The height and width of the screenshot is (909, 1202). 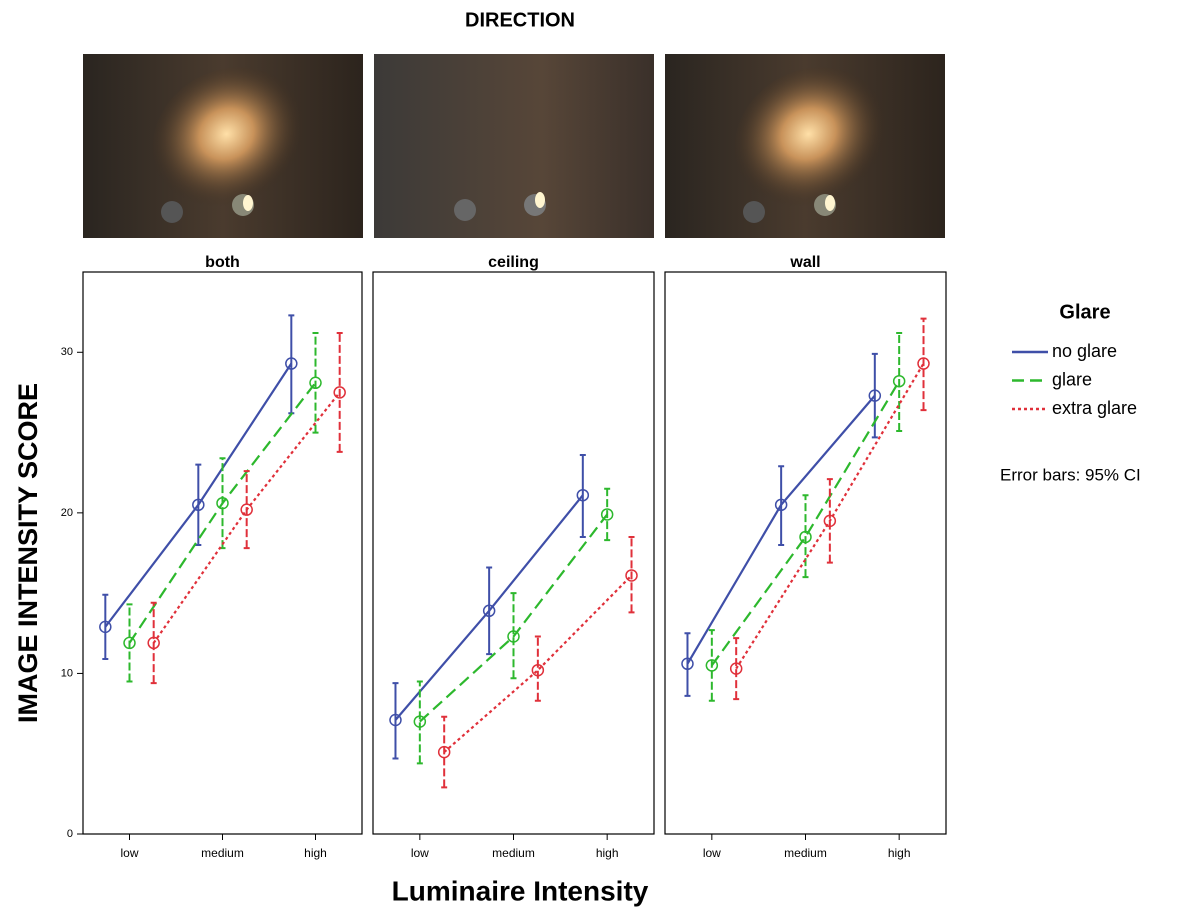 What do you see at coordinates (1070, 474) in the screenshot?
I see `note: Error bars: 95% CI` at bounding box center [1070, 474].